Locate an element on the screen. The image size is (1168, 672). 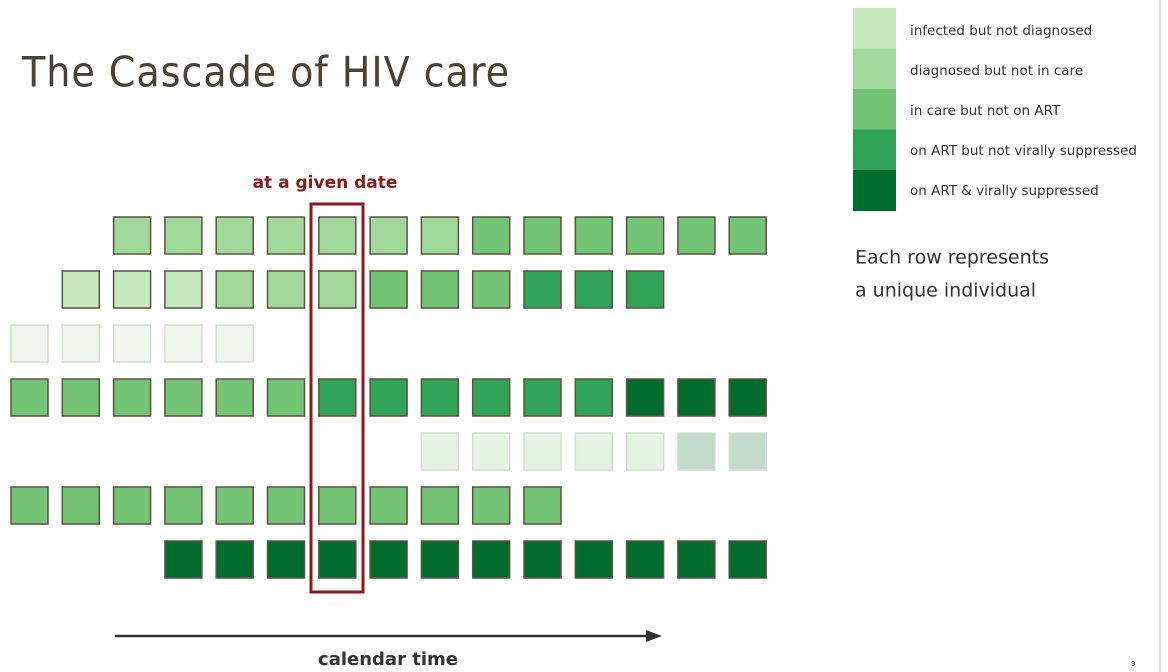
arrow-head is located at coordinates (654, 636).